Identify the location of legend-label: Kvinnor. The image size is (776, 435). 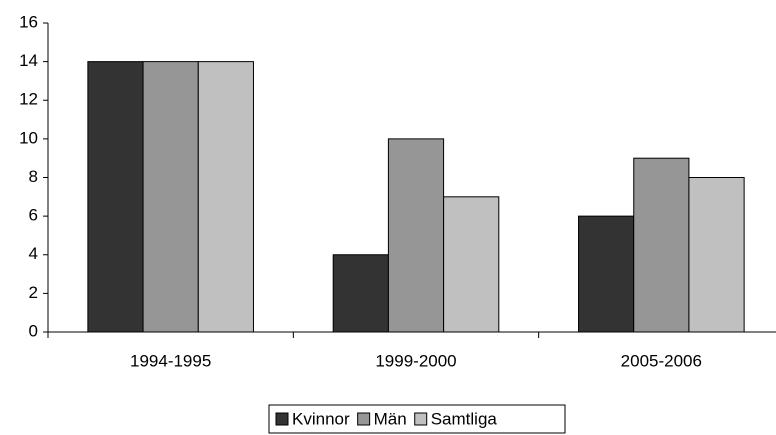
(321, 418).